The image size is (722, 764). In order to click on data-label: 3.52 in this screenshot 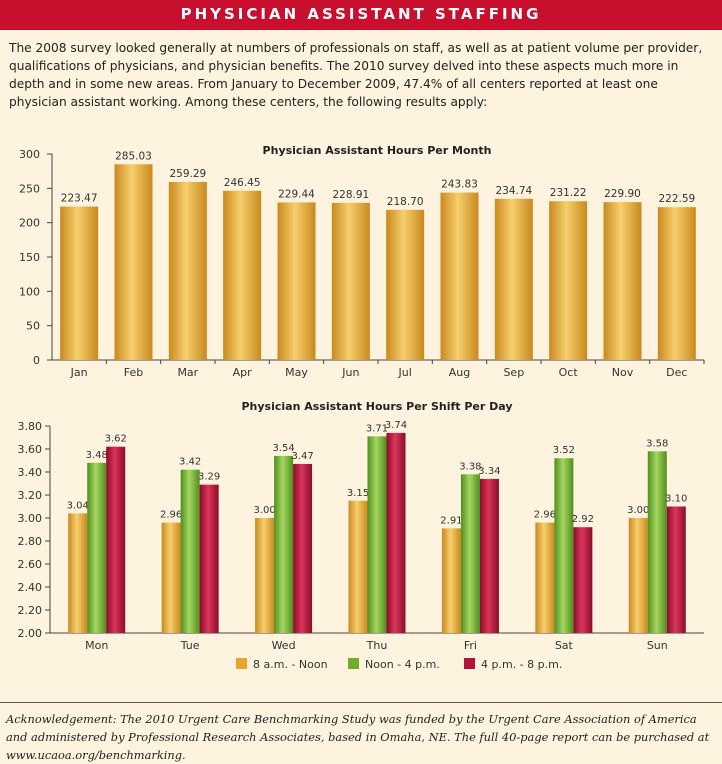, I will do `click(564, 450)`.